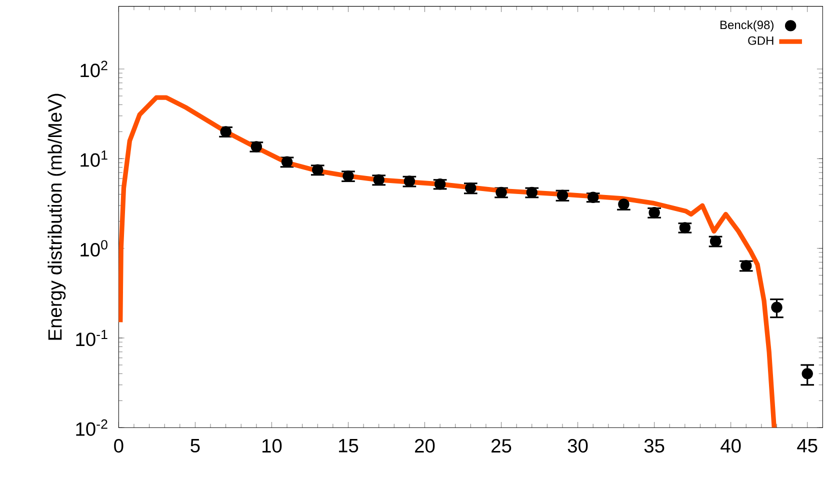  Describe the element at coordinates (119, 446) in the screenshot. I see `x-tick-label: 0` at that location.